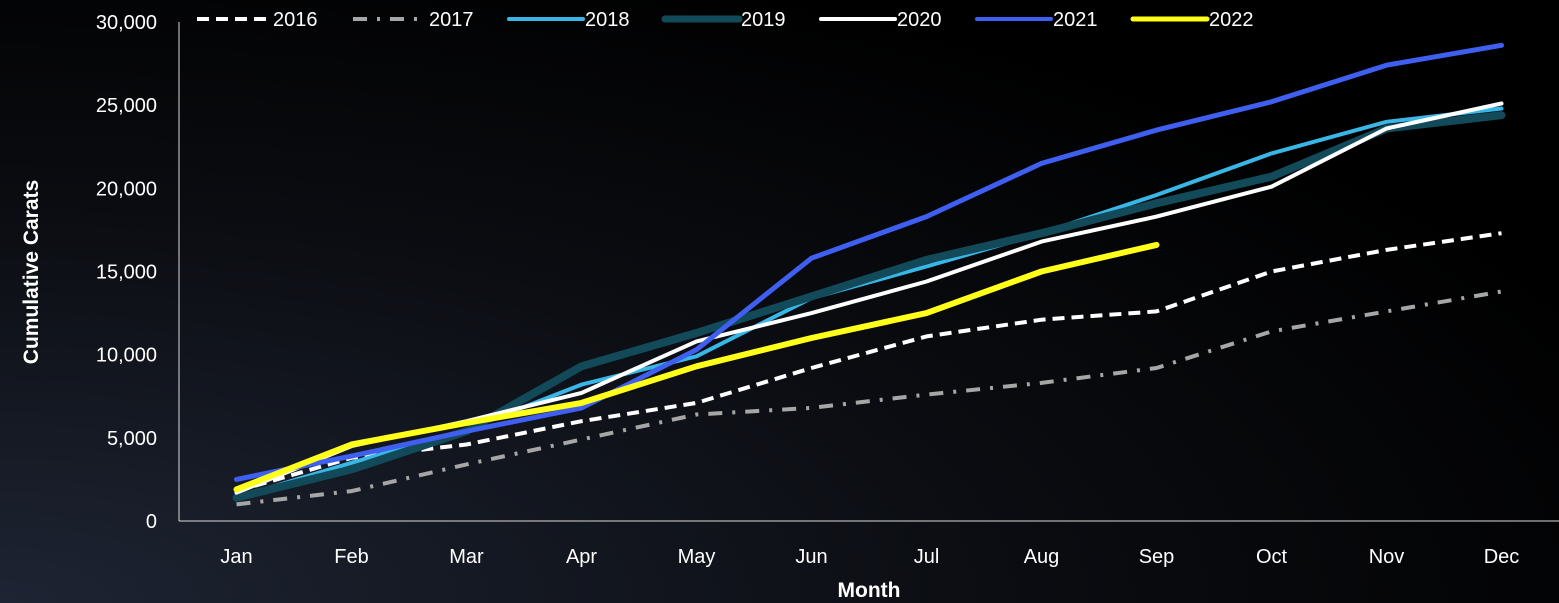  What do you see at coordinates (725, 20) in the screenshot?
I see `legend: 2016 2017 2018 2019 2020 2021 2022` at bounding box center [725, 20].